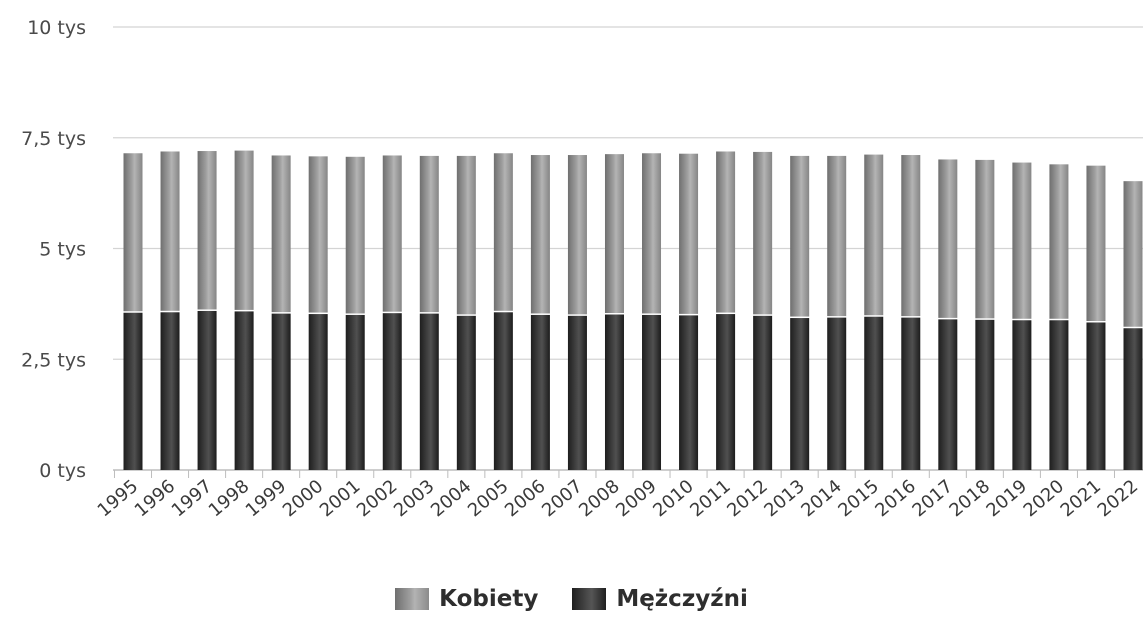  I want to click on bar-women-2002, so click(392, 233).